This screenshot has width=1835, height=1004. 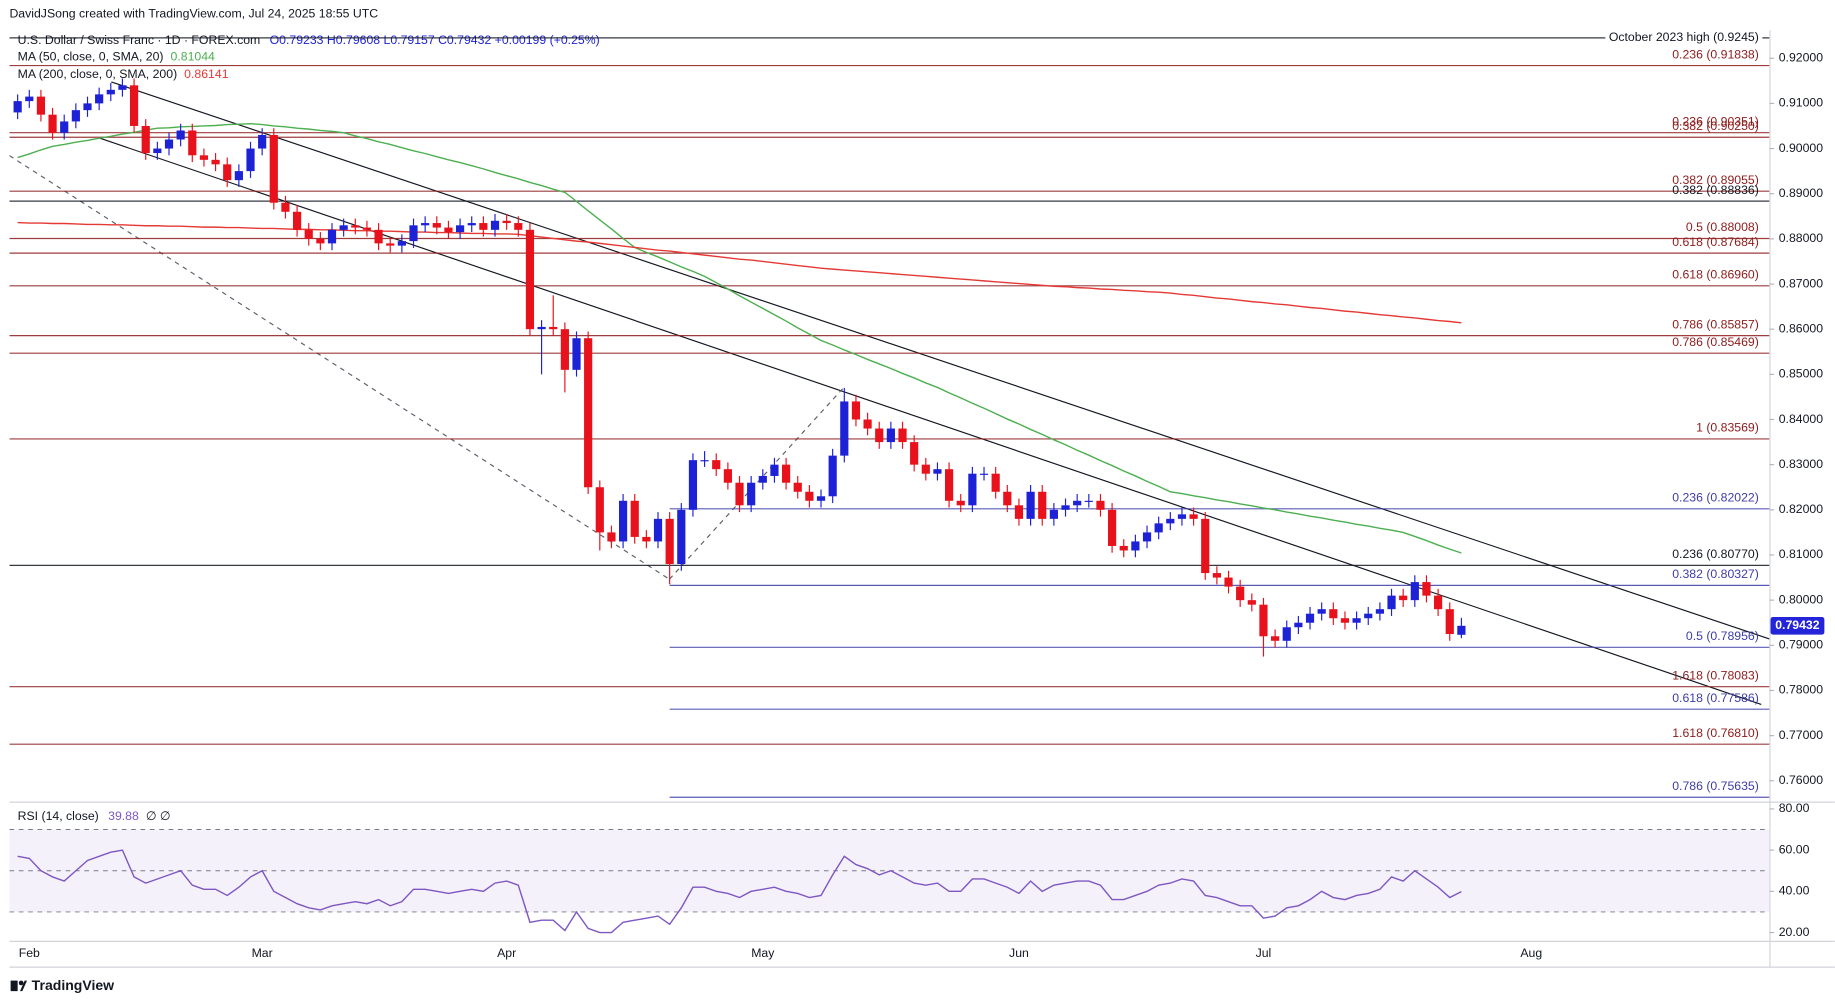 I want to click on level-label: 0.382 (0.88836), so click(x=1715, y=190).